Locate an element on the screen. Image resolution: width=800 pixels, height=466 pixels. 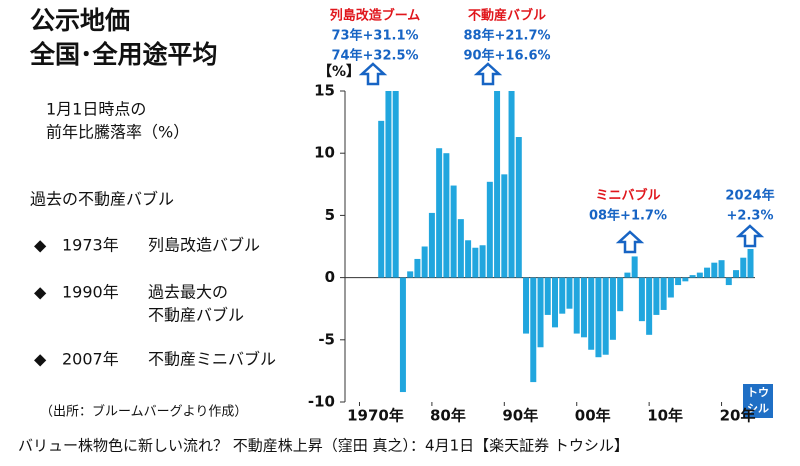
source: （出所：ブルームバーグより作成） is located at coordinates (143, 412).